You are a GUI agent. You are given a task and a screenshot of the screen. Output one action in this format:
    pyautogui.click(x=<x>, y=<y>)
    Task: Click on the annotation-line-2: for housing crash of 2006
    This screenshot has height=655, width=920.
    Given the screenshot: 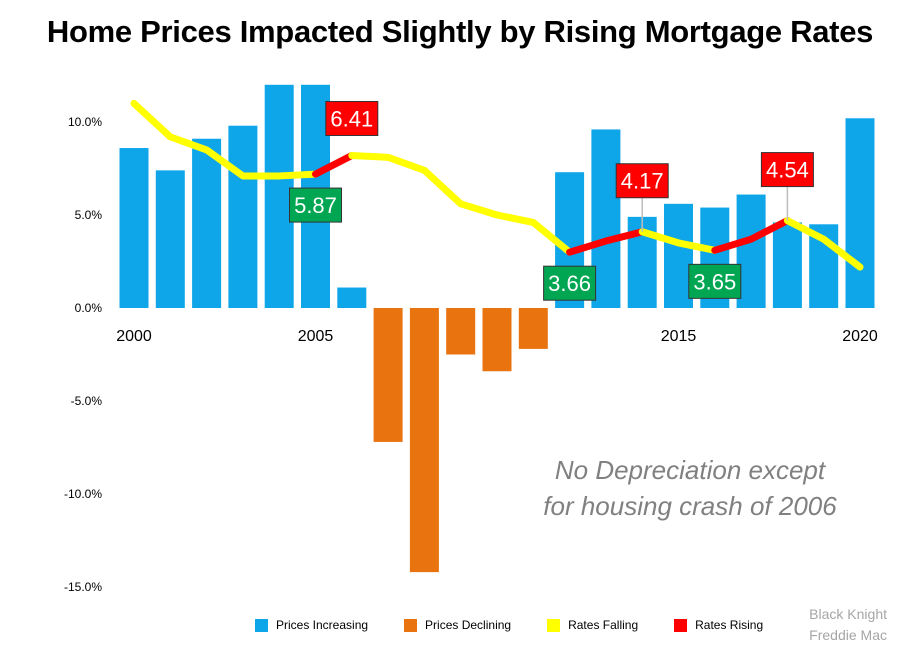 What is the action you would take?
    pyautogui.click(x=690, y=506)
    